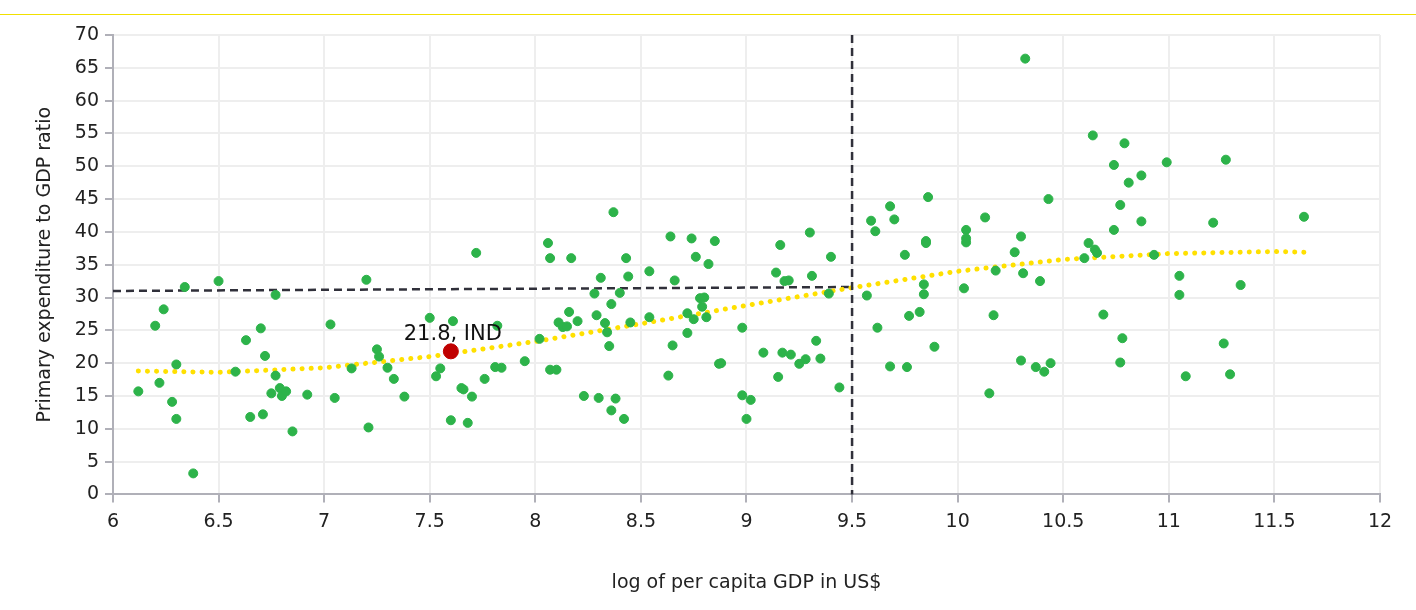 The image size is (1416, 610). What do you see at coordinates (86, 328) in the screenshot?
I see `y-tick-label: 25` at bounding box center [86, 328].